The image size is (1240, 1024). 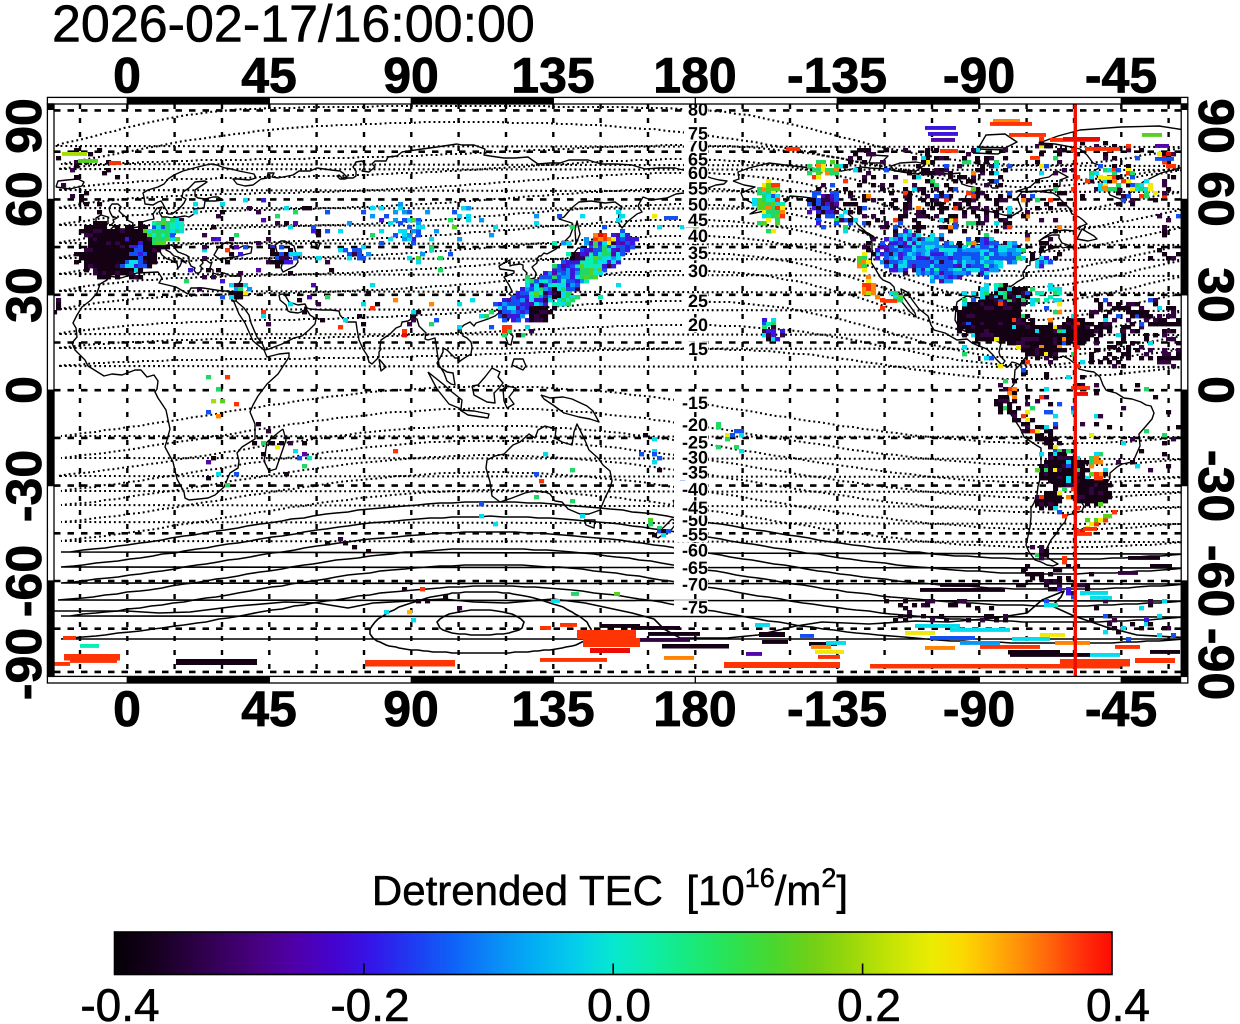 What do you see at coordinates (1118, 1001) in the screenshot?
I see `svg-text: 0.4` at bounding box center [1118, 1001].